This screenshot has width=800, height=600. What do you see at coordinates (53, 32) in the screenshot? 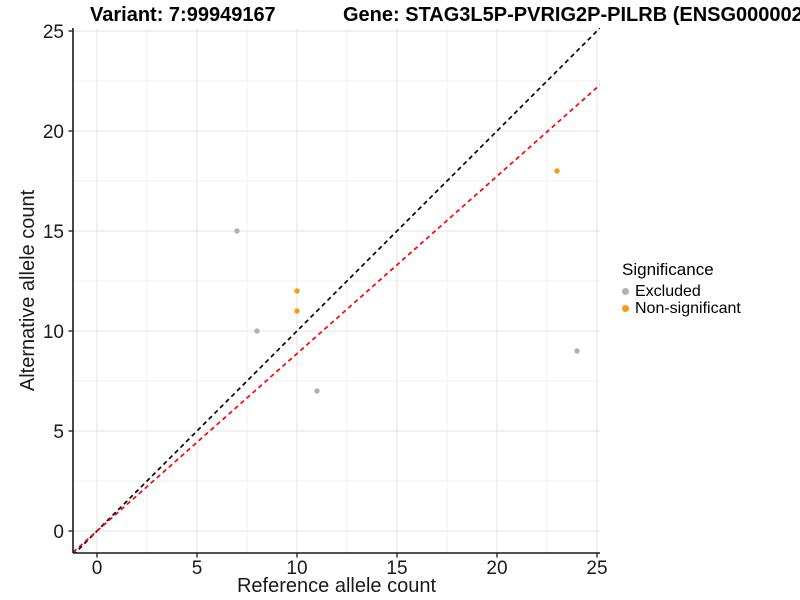
I see `y-tick-label: 25` at bounding box center [53, 32].